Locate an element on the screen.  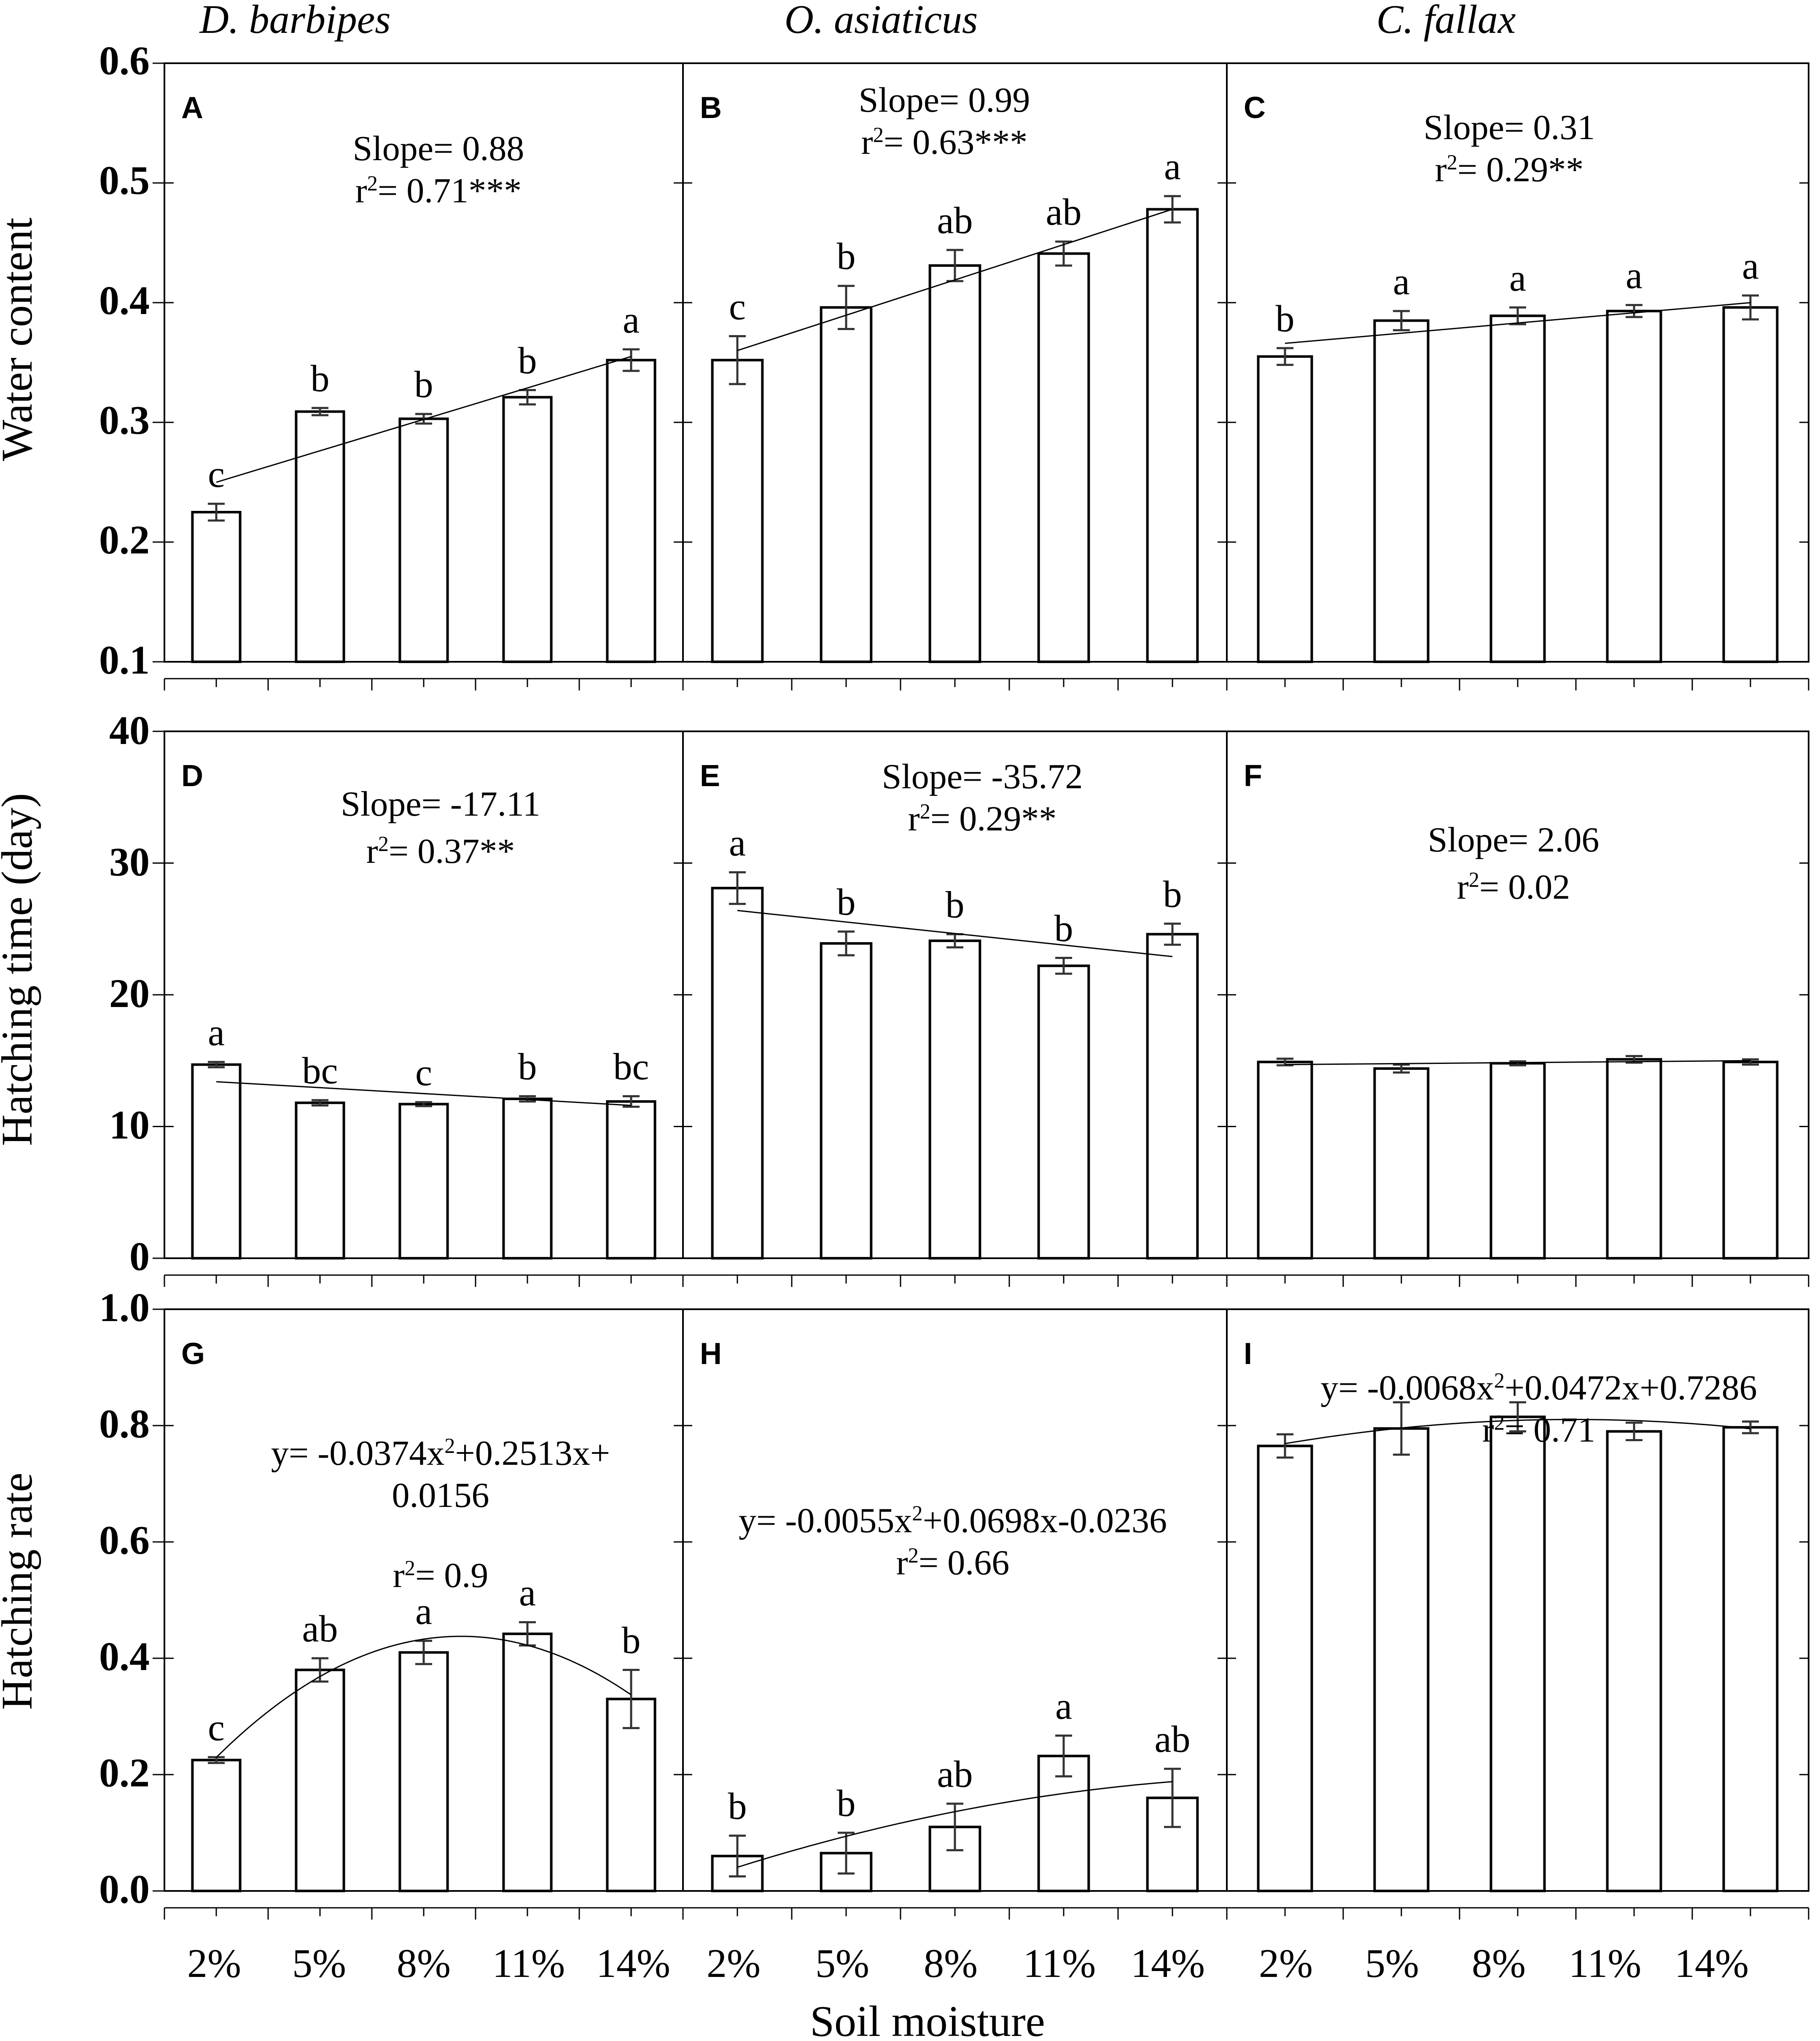
y-tick-label: 10 is located at coordinates (129, 1124).